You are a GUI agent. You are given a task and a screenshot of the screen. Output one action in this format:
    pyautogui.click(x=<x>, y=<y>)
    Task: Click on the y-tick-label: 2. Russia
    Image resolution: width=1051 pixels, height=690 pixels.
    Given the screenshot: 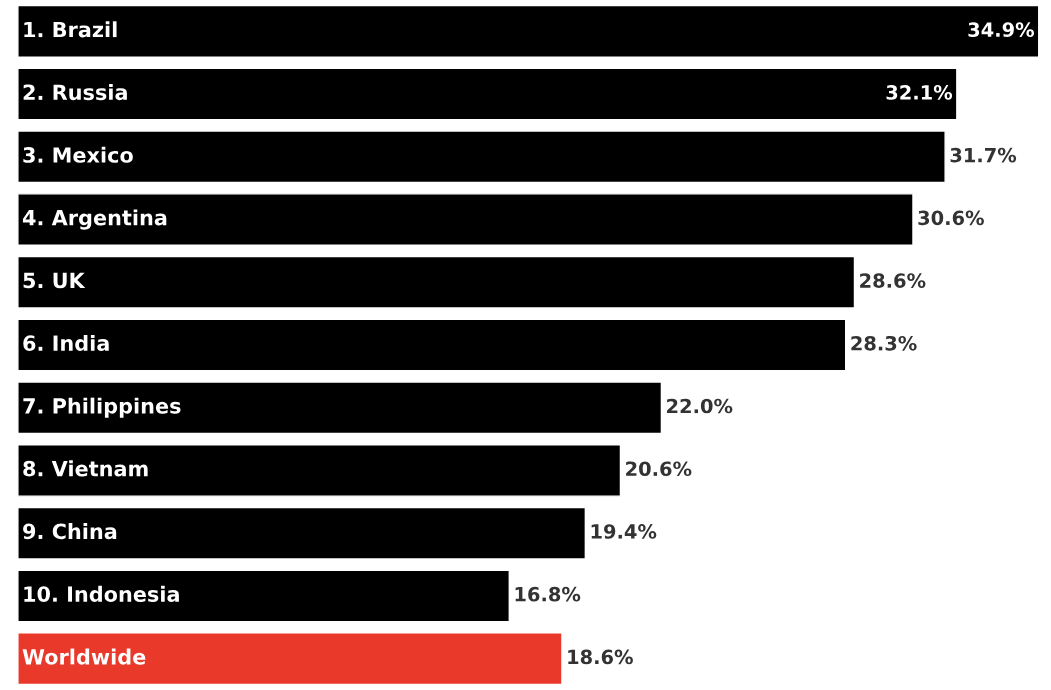 What is the action you would take?
    pyautogui.click(x=75, y=92)
    